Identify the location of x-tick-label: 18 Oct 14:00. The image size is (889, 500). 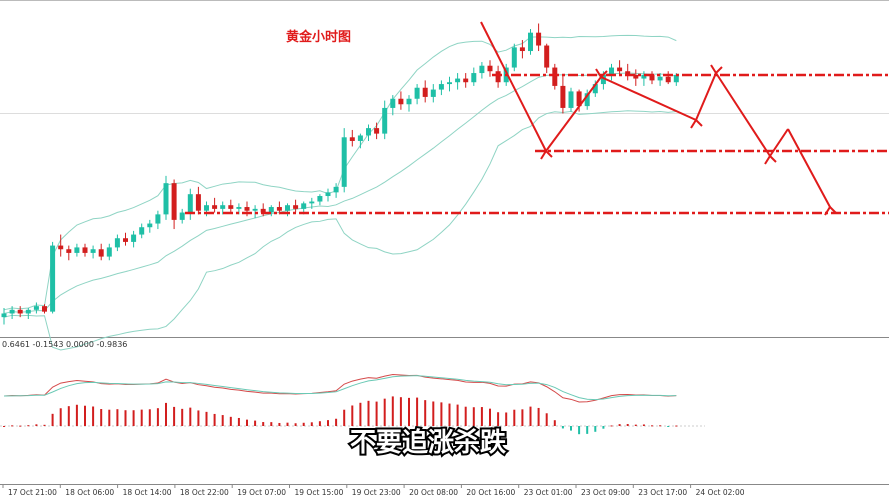
(147, 492).